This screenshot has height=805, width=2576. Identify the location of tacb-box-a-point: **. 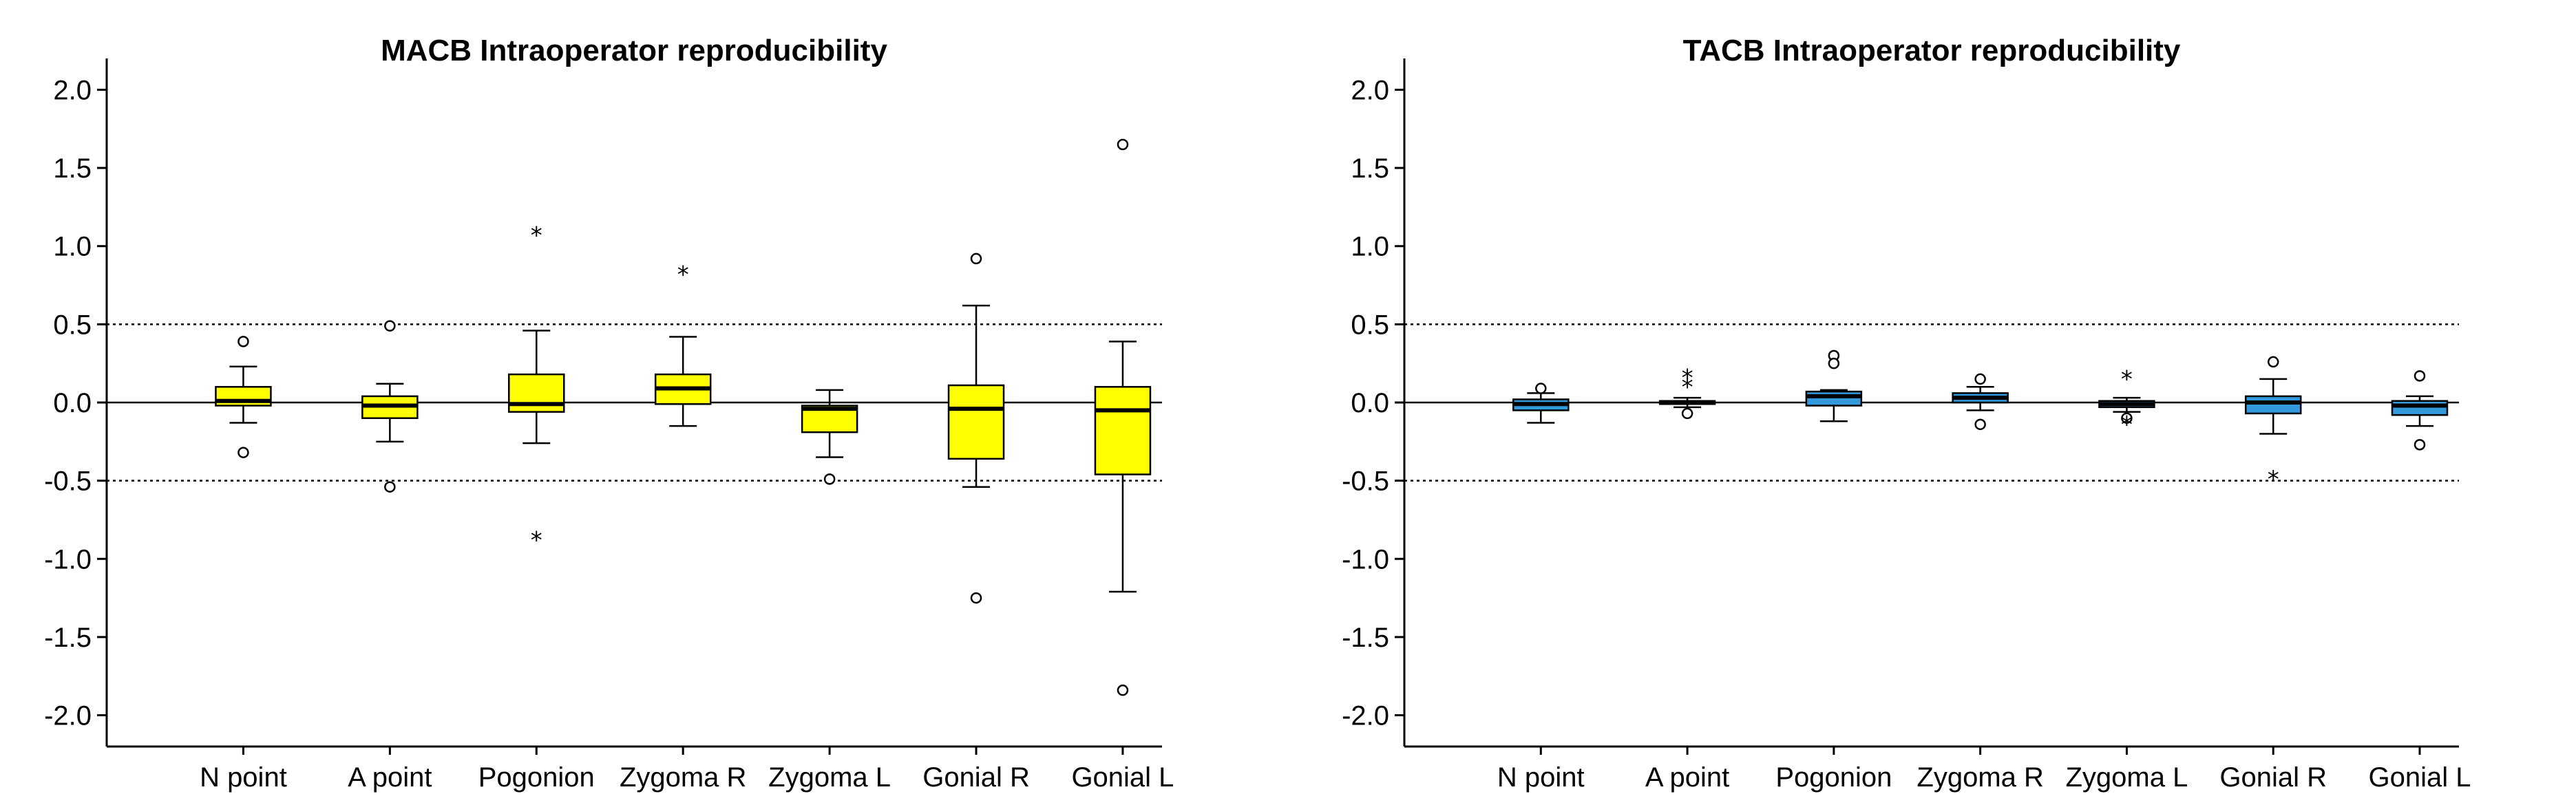
(1687, 392).